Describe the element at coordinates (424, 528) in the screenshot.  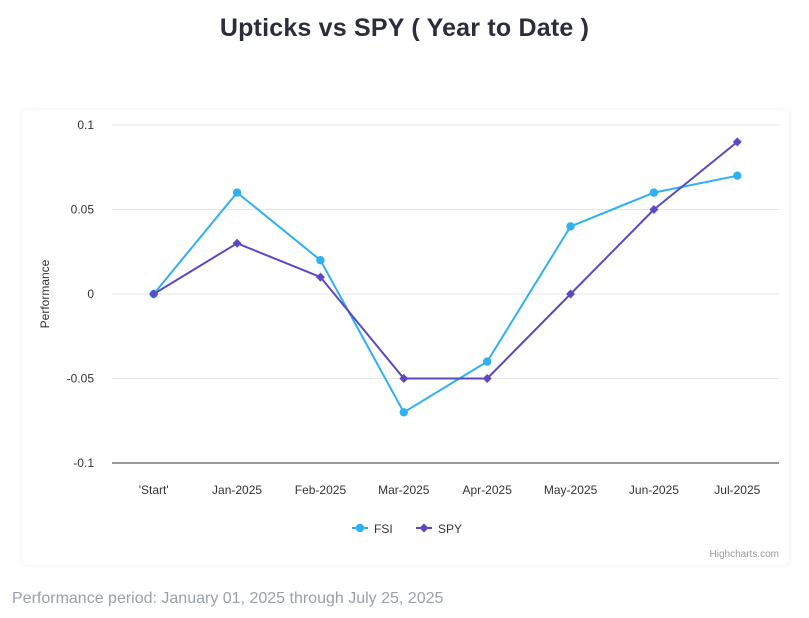
I see `legend-symbol-spy` at that location.